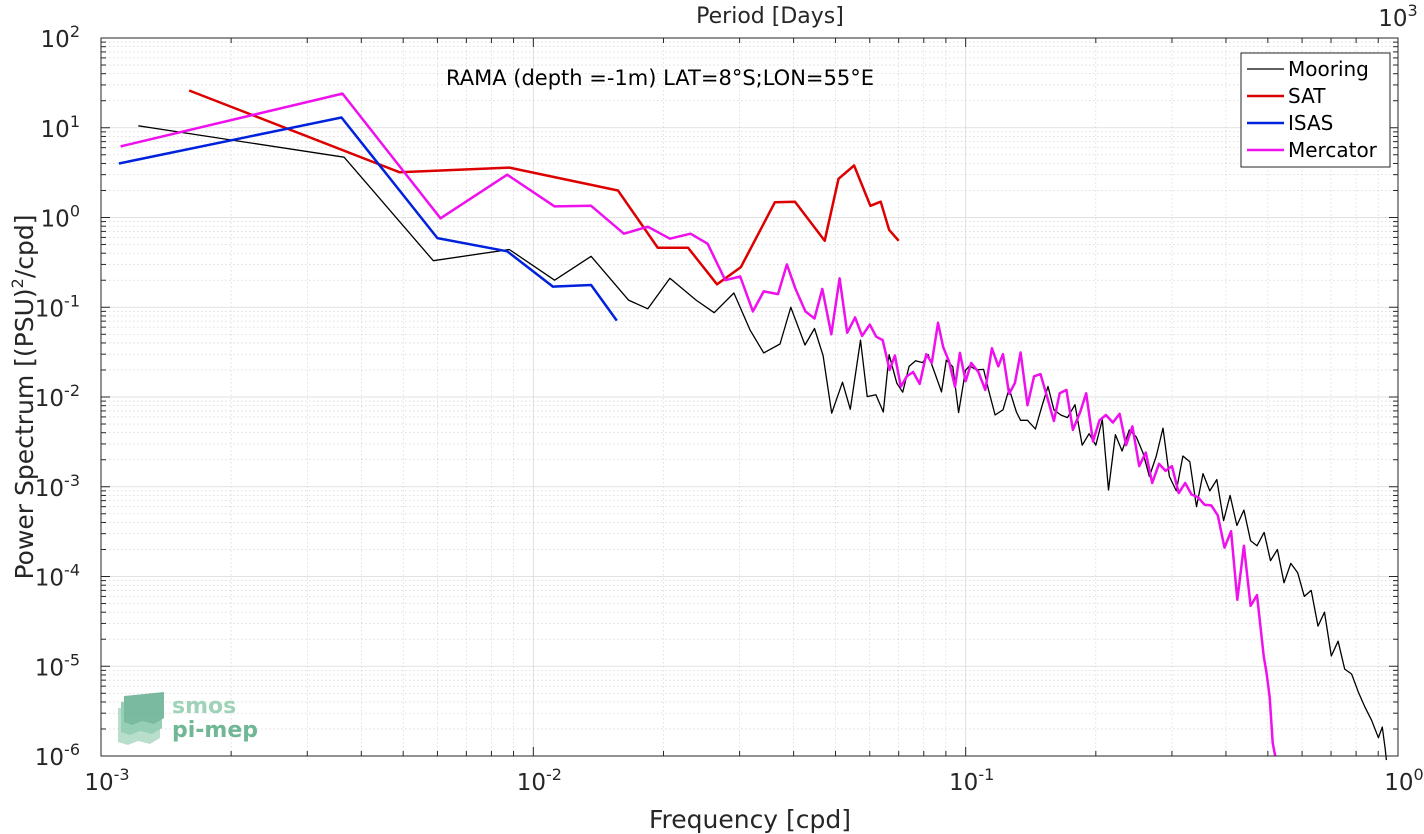 This screenshot has height=834, width=1424. Describe the element at coordinates (368, 219) in the screenshot. I see `series-line-isas` at that location.